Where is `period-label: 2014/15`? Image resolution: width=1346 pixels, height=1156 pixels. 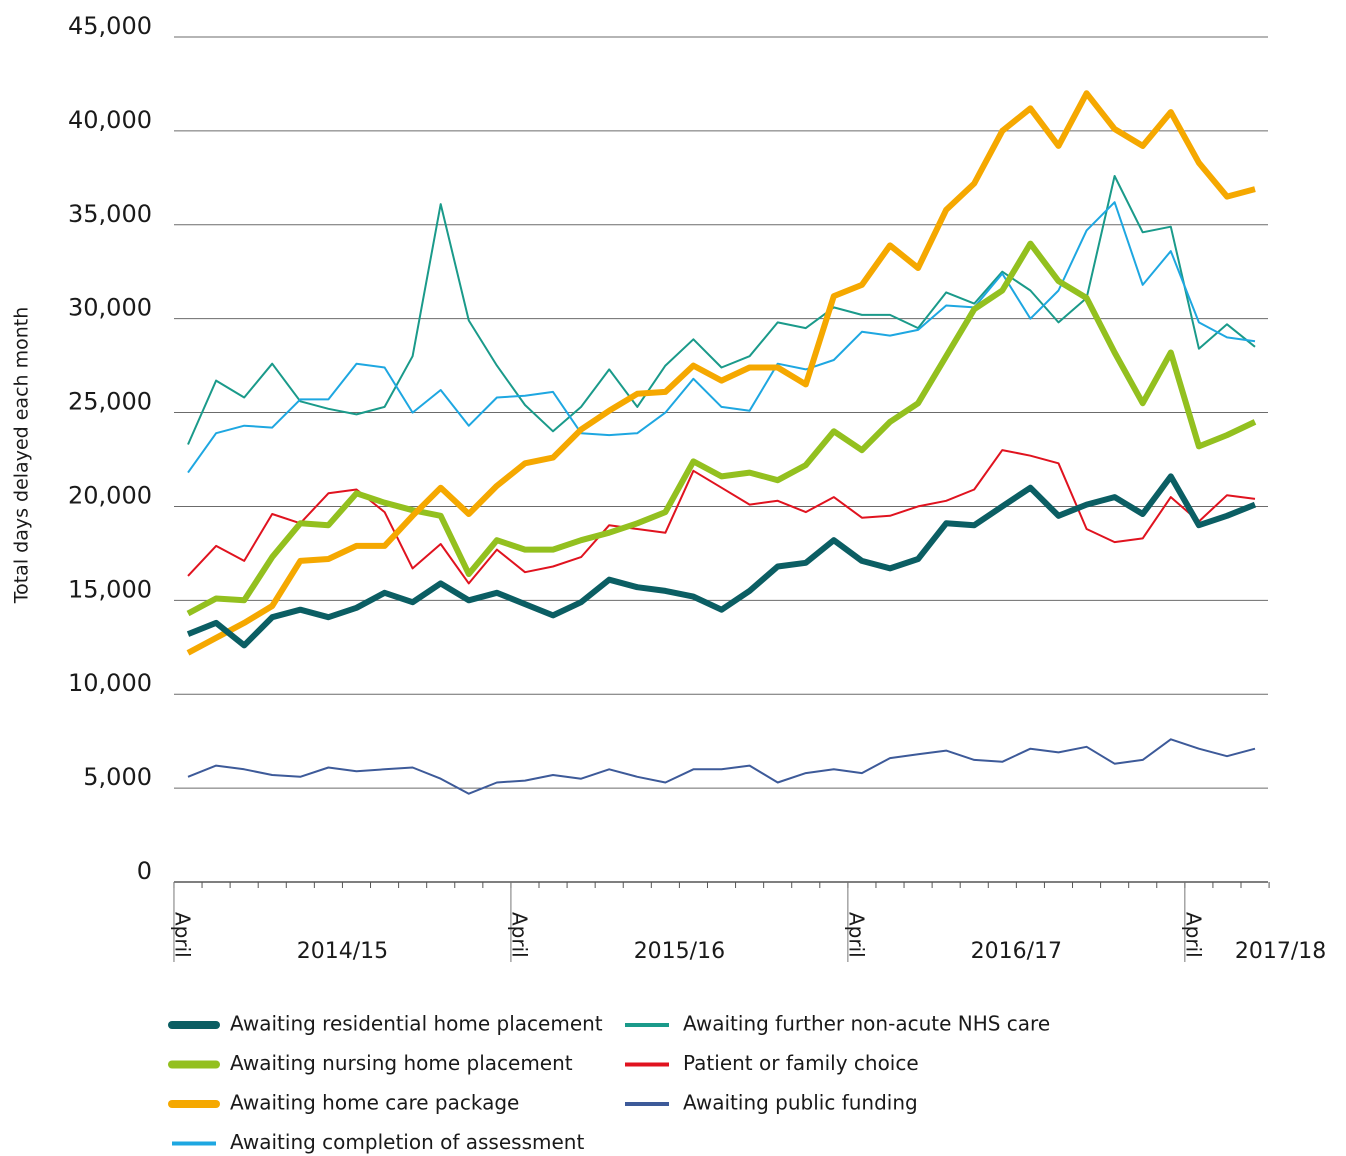
period-label: 2014/15 is located at coordinates (342, 951).